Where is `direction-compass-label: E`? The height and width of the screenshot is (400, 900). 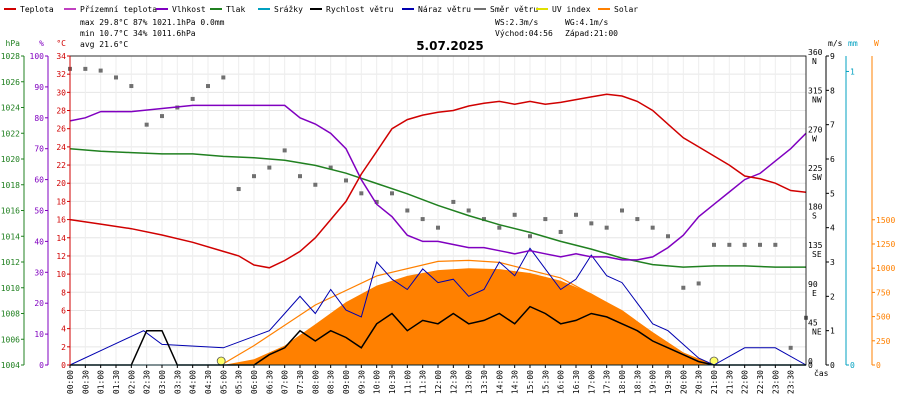 direction-compass-label: E is located at coordinates (814, 293).